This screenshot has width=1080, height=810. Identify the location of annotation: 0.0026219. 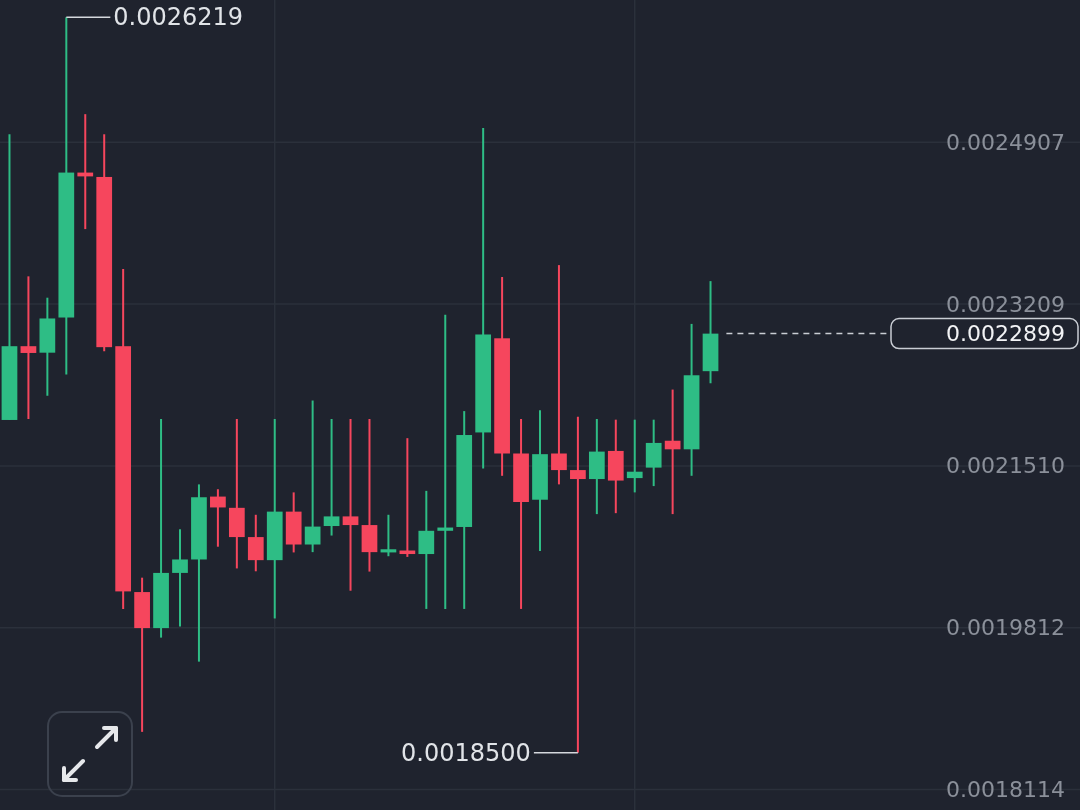
(178, 17).